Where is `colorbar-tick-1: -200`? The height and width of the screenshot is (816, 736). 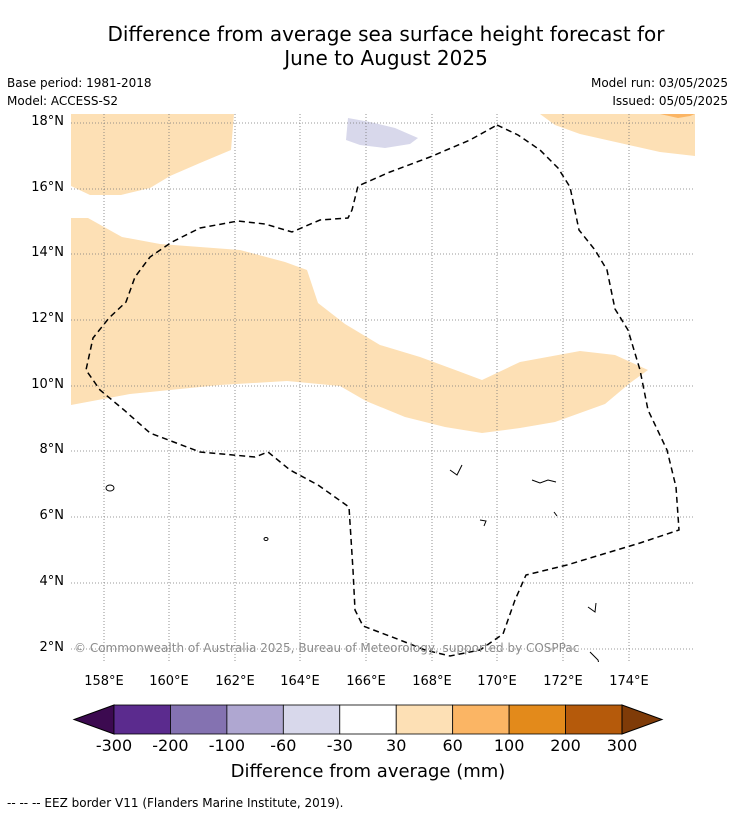 colorbar-tick-1: -200 is located at coordinates (170, 745).